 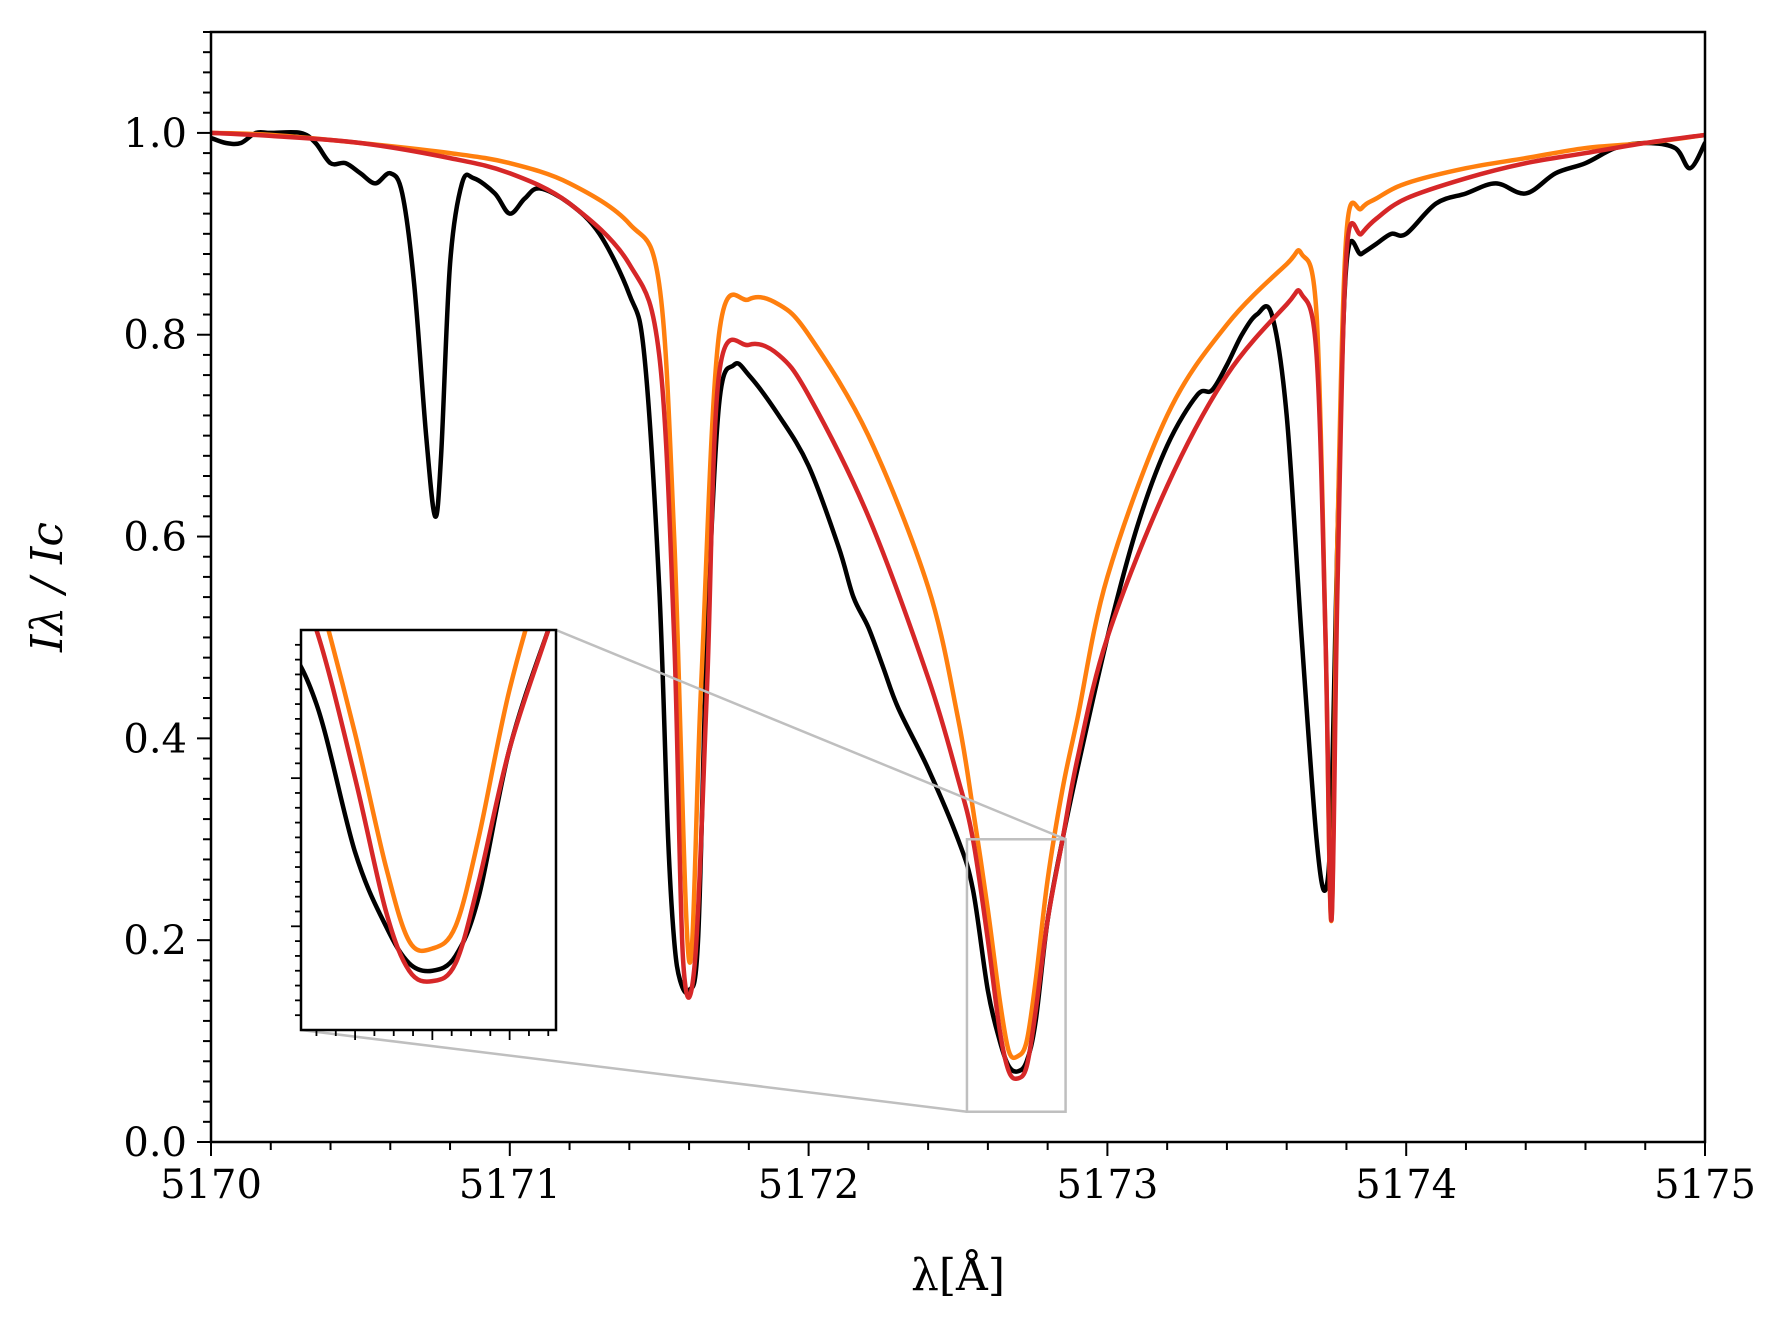 What do you see at coordinates (211, 1185) in the screenshot?
I see `x-tick-label: 5170` at bounding box center [211, 1185].